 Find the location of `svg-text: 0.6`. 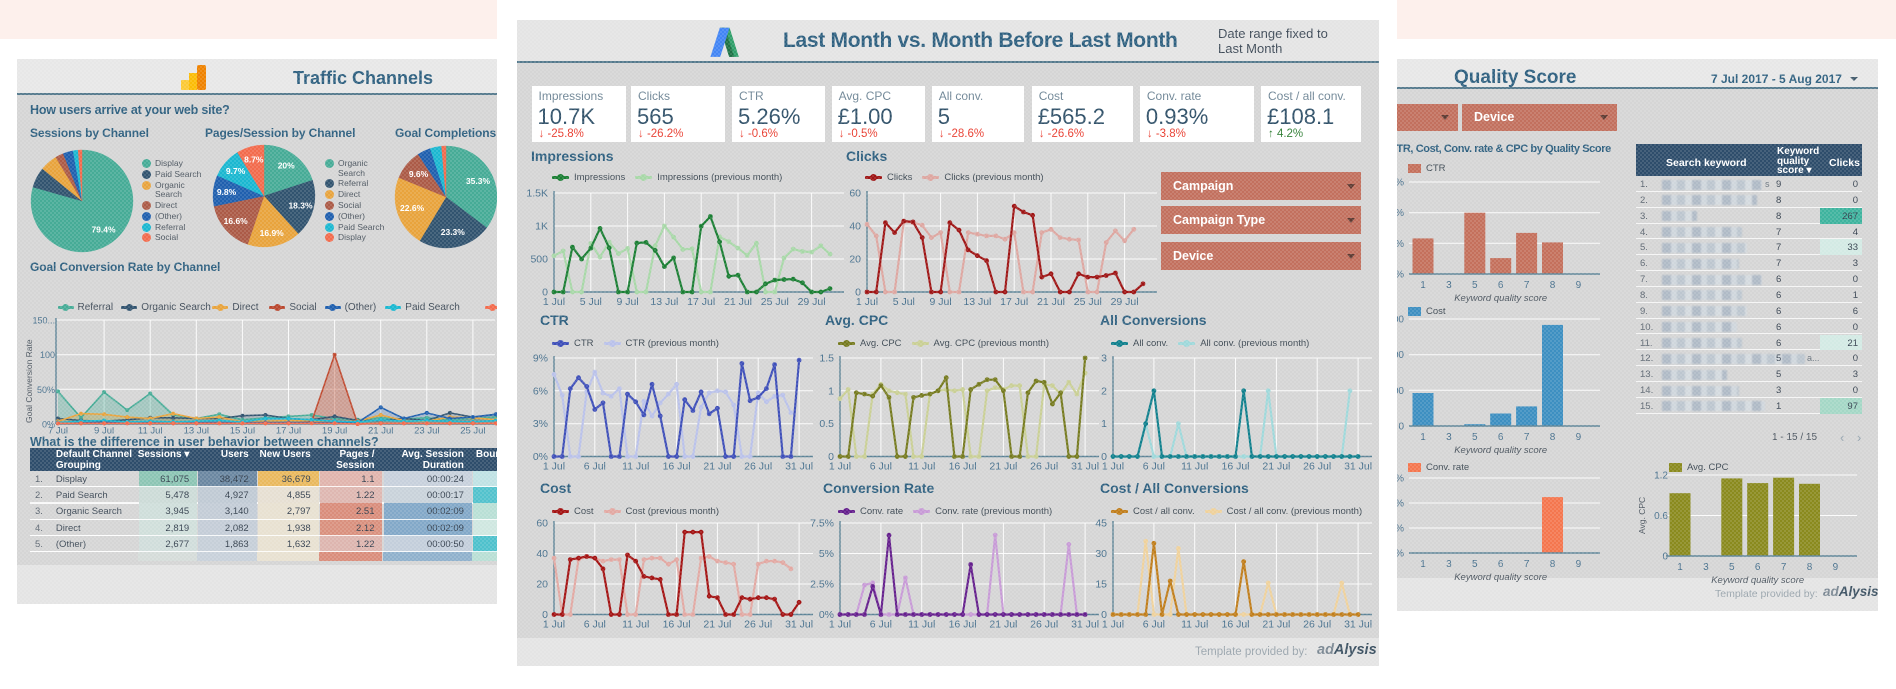

svg-text: 0.6 is located at coordinates (1661, 516).